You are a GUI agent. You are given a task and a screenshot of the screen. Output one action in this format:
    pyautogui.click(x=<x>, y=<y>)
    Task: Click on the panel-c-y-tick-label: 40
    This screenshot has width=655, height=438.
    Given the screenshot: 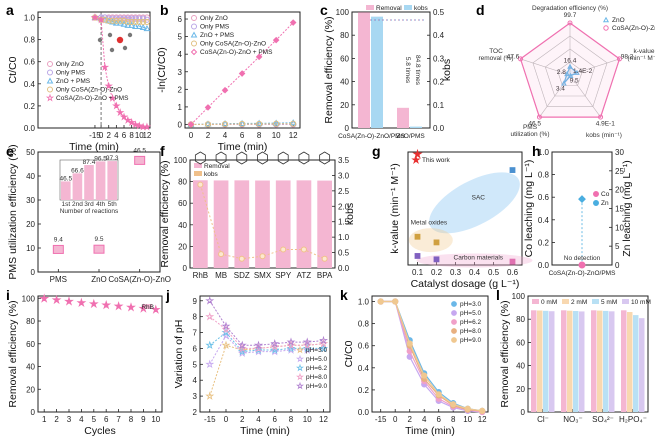 What is the action you would take?
    pyautogui.click(x=344, y=82)
    